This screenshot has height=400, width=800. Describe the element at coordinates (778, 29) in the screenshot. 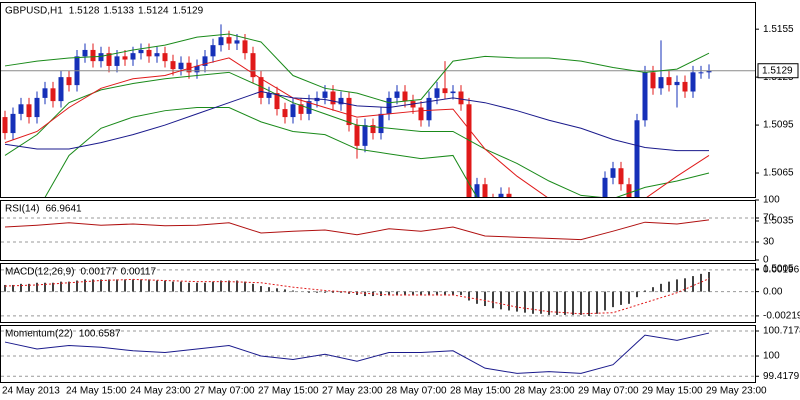

I see `y-tick-label: 1.5155` at that location.